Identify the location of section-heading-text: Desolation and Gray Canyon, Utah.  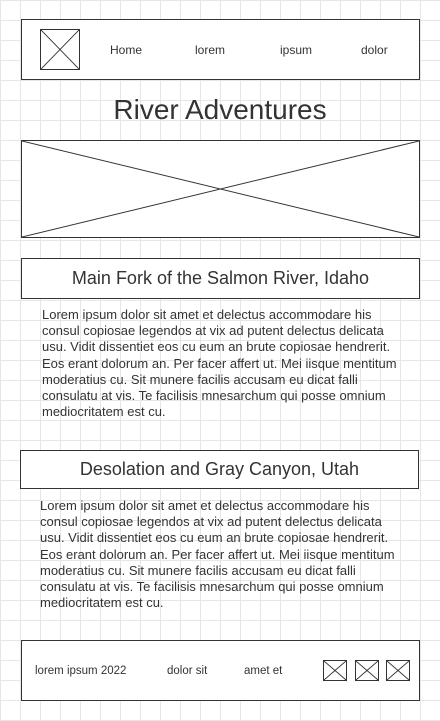
(219, 469).